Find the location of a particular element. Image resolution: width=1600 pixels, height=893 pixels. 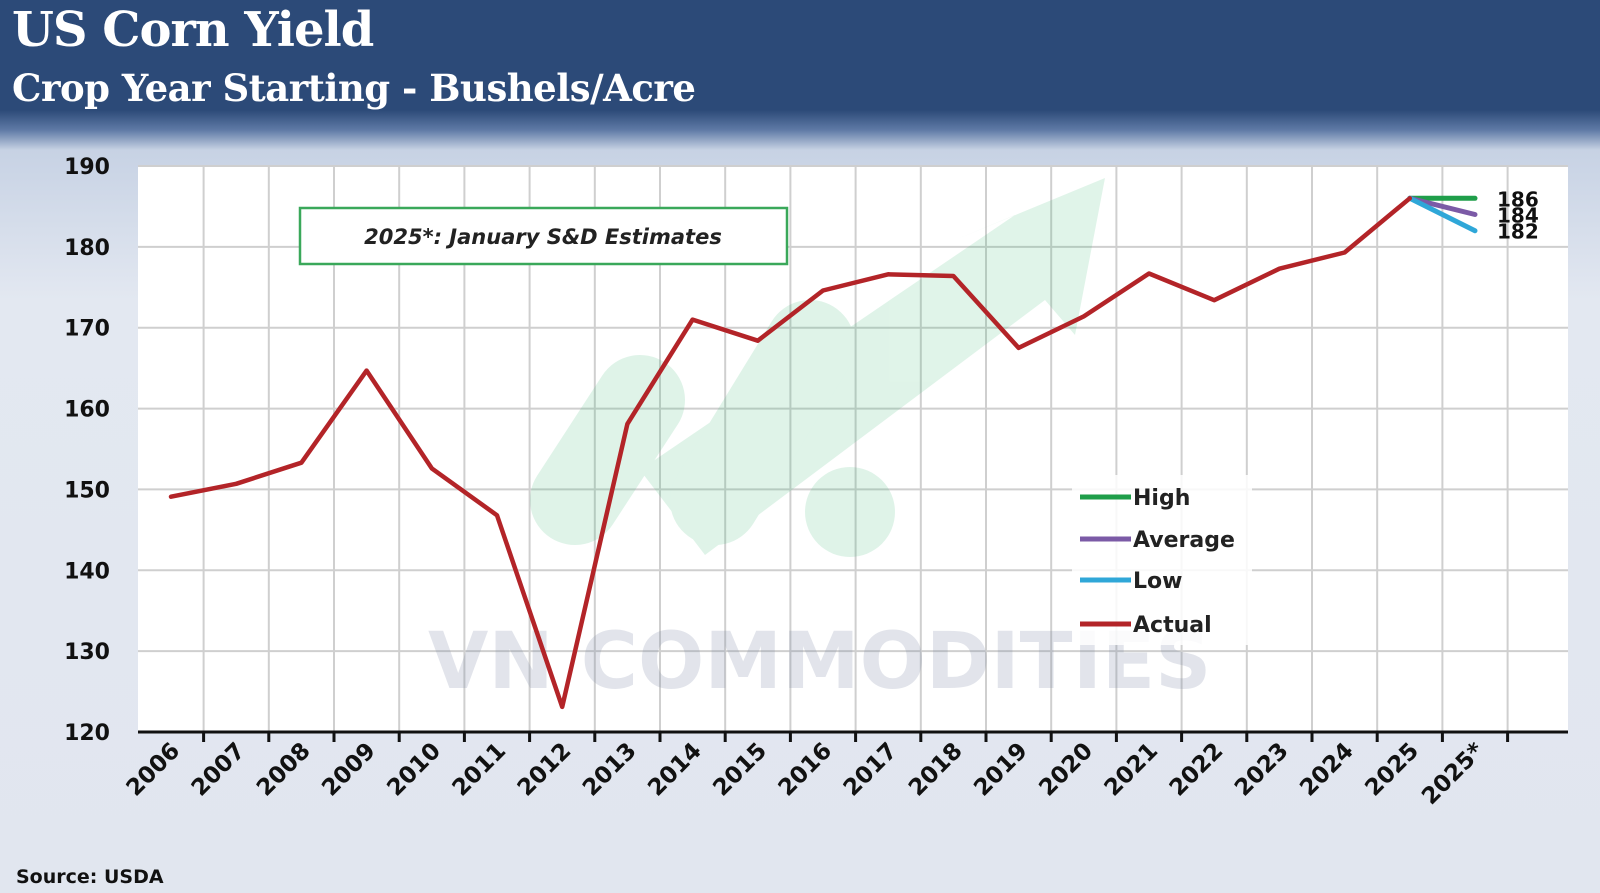

x-tick-label: 2010 is located at coordinates (414, 770).